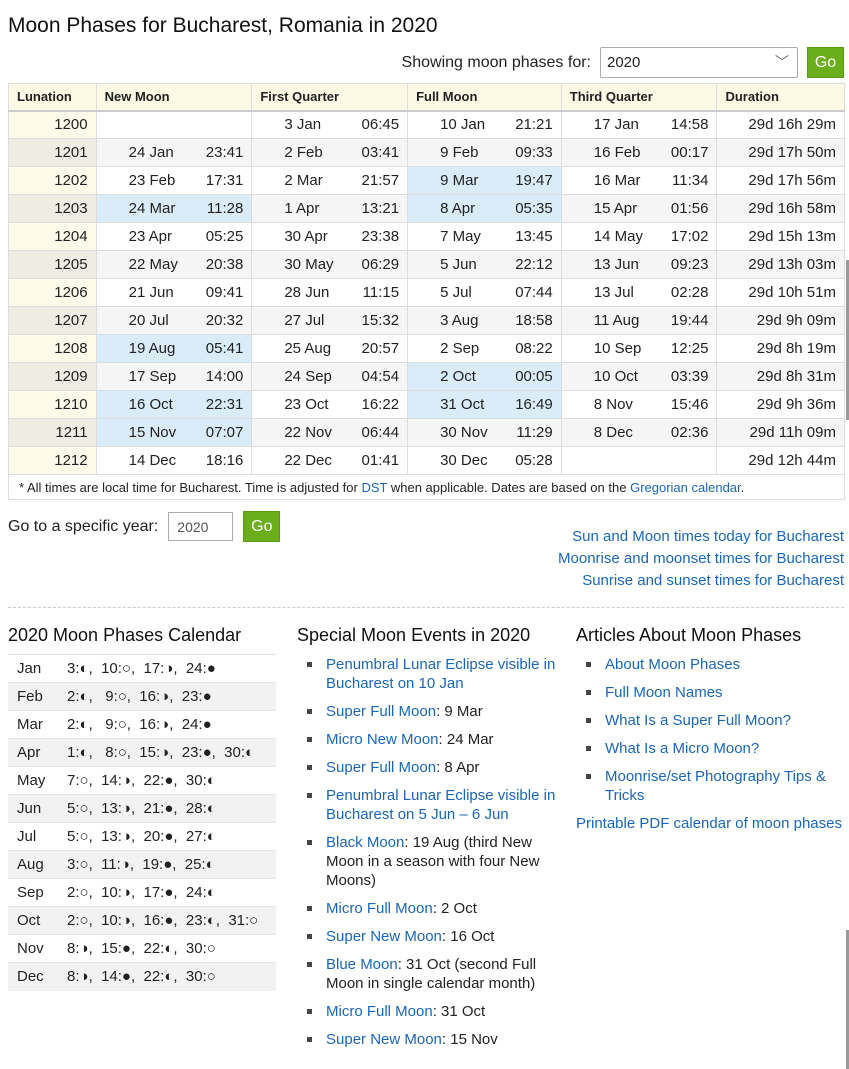  Describe the element at coordinates (307, 292) in the screenshot. I see `date: 28 Jun` at that location.